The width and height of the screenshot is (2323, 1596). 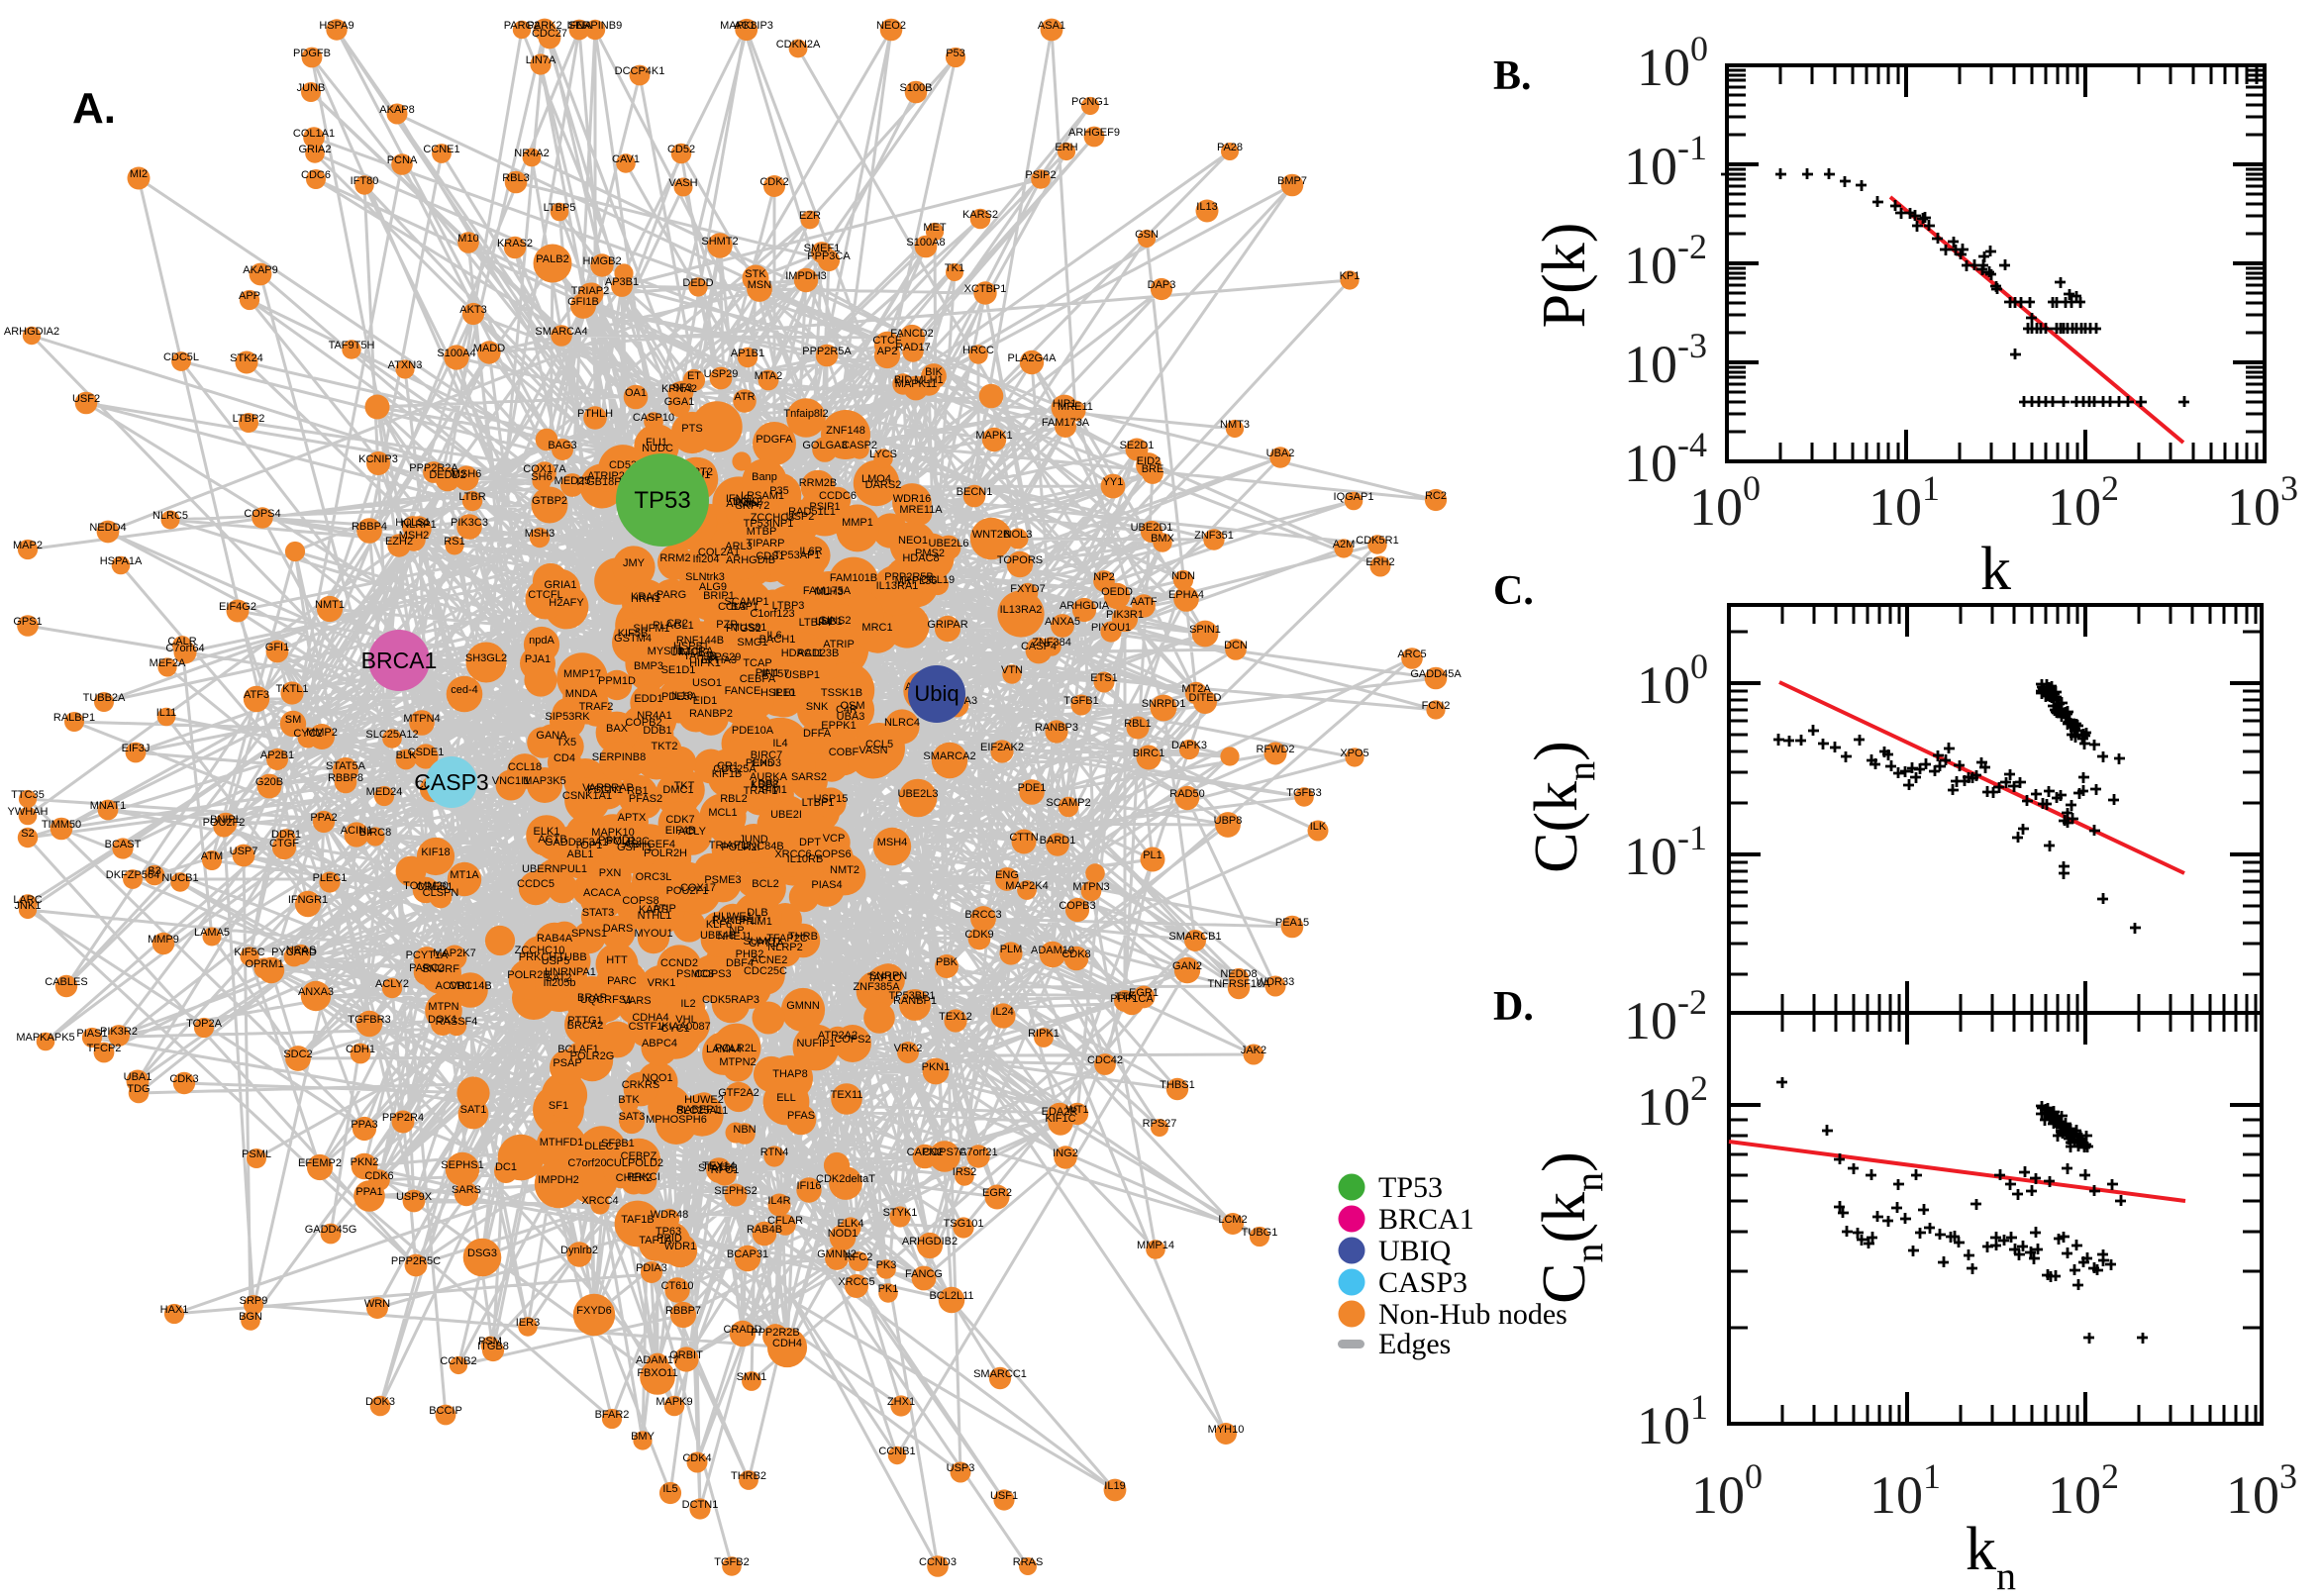 I want to click on svg-text: ELK4, so click(x=851, y=1224).